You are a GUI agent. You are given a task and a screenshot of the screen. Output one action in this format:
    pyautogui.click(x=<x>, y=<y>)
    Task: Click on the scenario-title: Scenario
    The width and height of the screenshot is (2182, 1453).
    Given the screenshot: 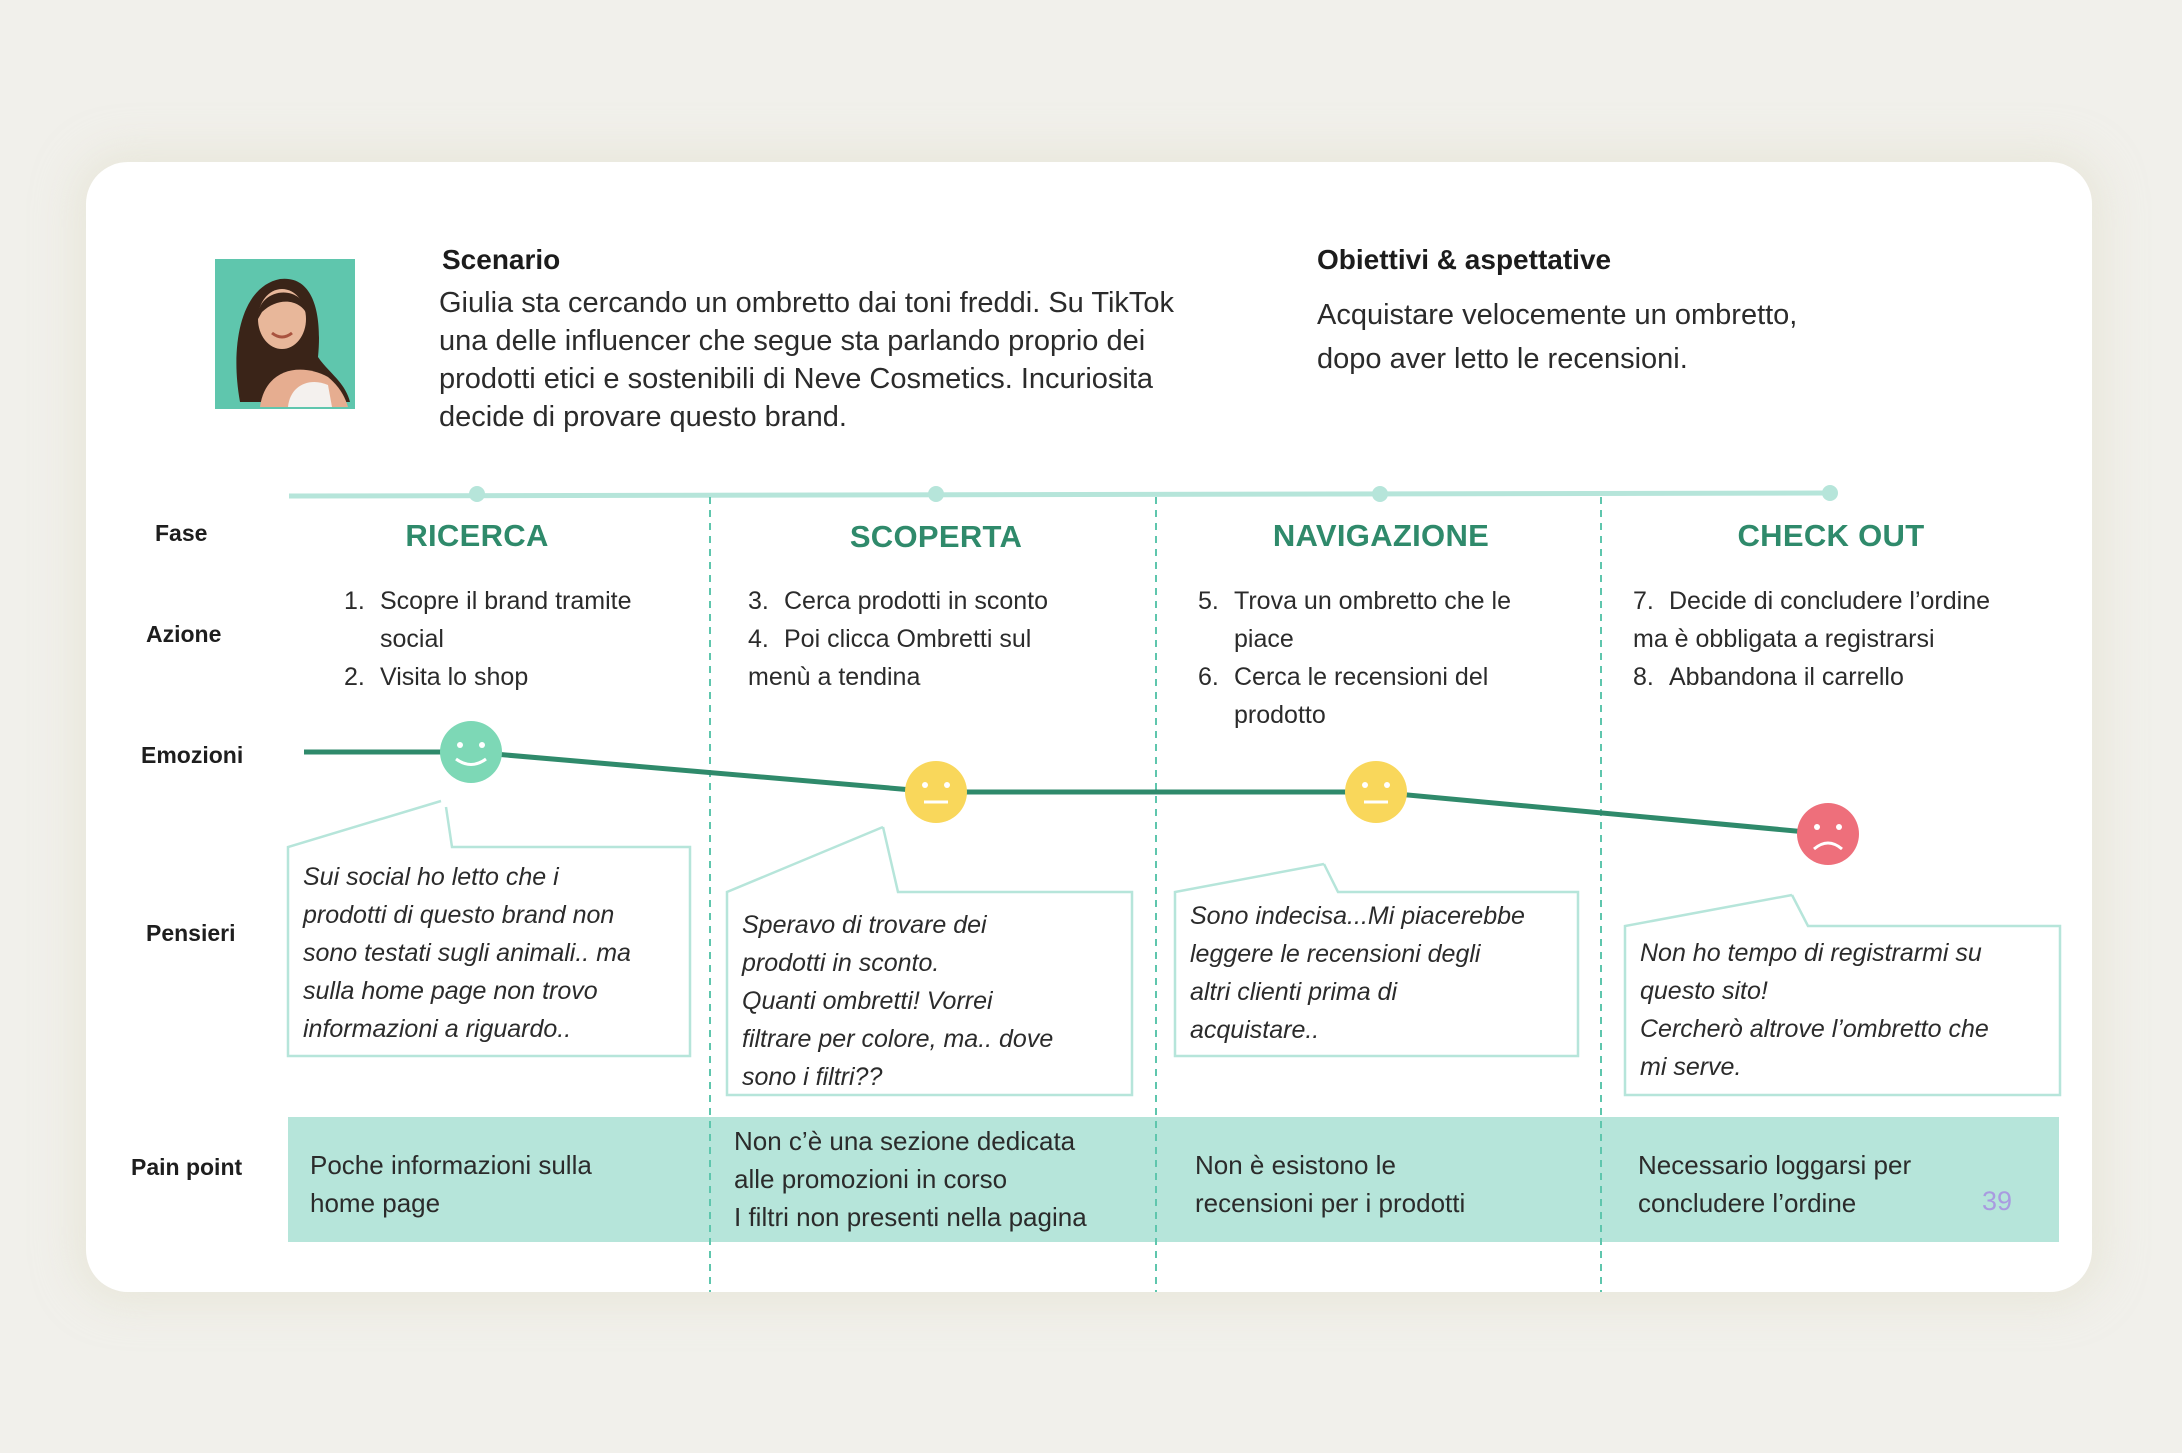 What is the action you would take?
    pyautogui.click(x=501, y=259)
    